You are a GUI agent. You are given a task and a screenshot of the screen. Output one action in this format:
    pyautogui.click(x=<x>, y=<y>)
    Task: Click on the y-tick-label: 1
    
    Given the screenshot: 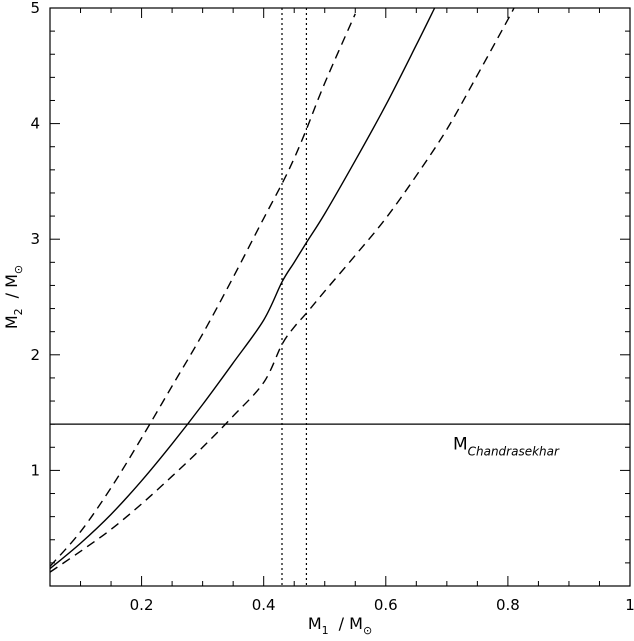 What is the action you would take?
    pyautogui.click(x=35, y=470)
    